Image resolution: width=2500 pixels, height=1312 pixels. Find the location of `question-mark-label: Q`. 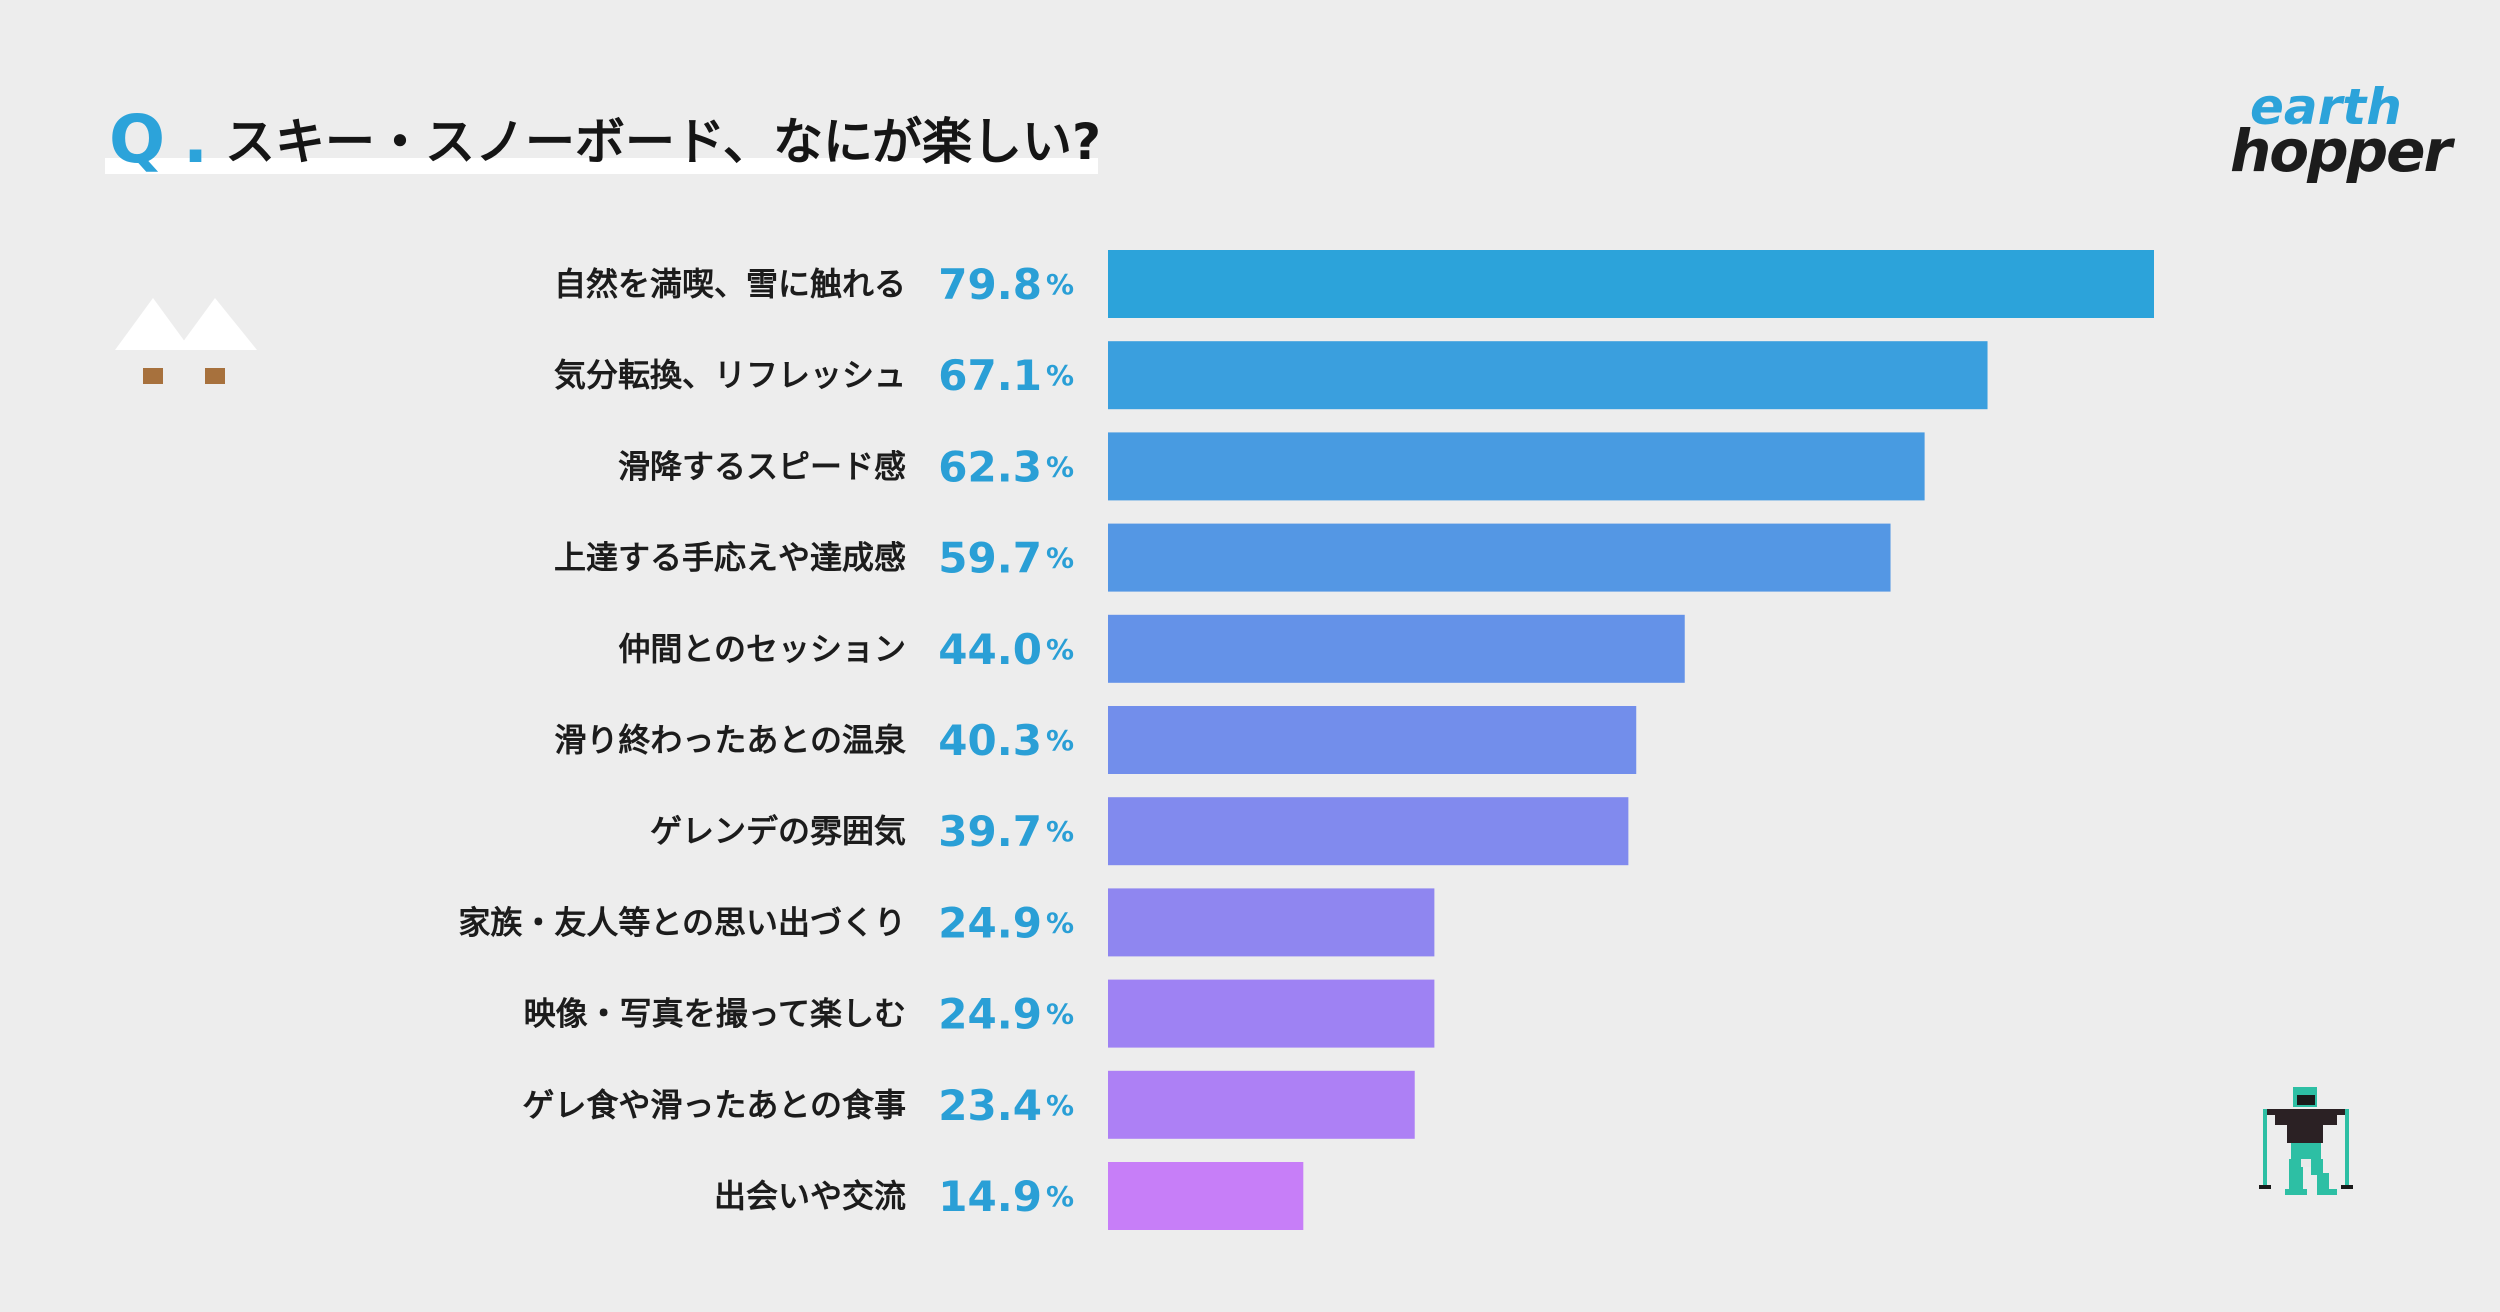

question-mark-label: Q is located at coordinates (137, 139).